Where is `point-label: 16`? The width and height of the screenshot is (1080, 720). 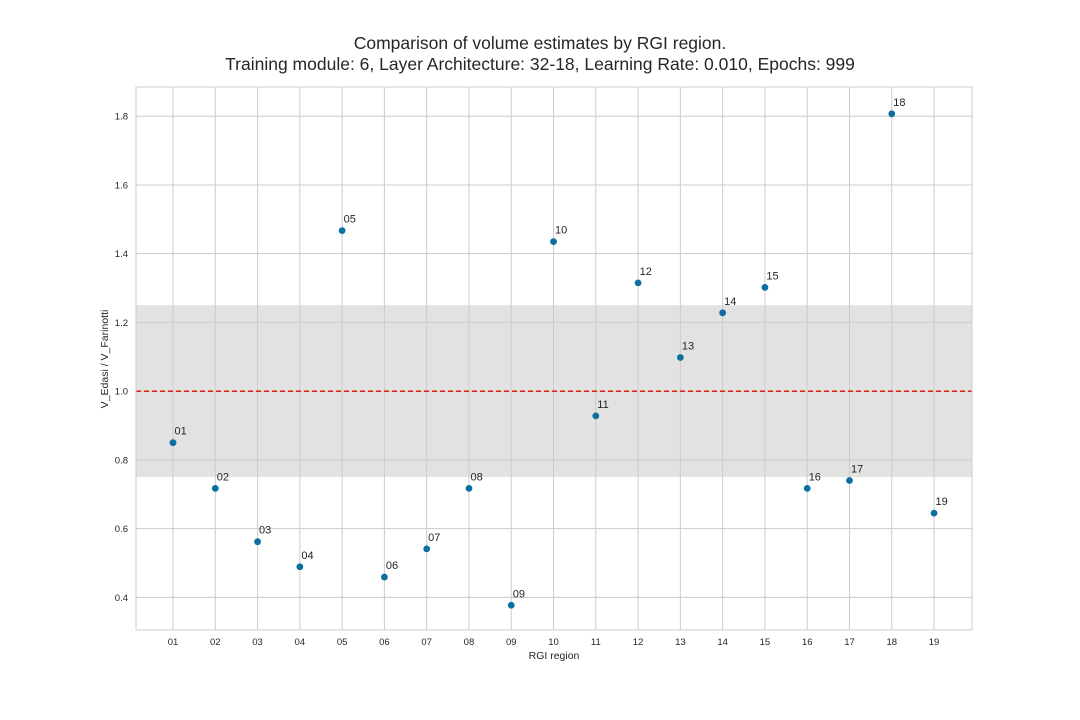 point-label: 16 is located at coordinates (815, 477).